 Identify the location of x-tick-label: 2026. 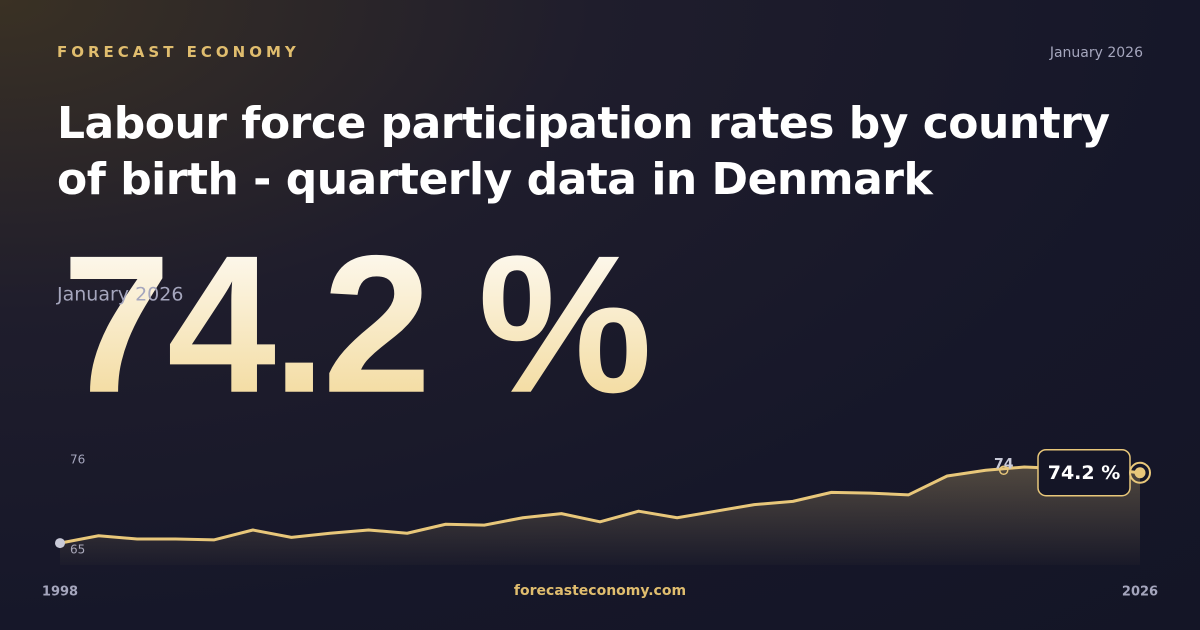
(1140, 592).